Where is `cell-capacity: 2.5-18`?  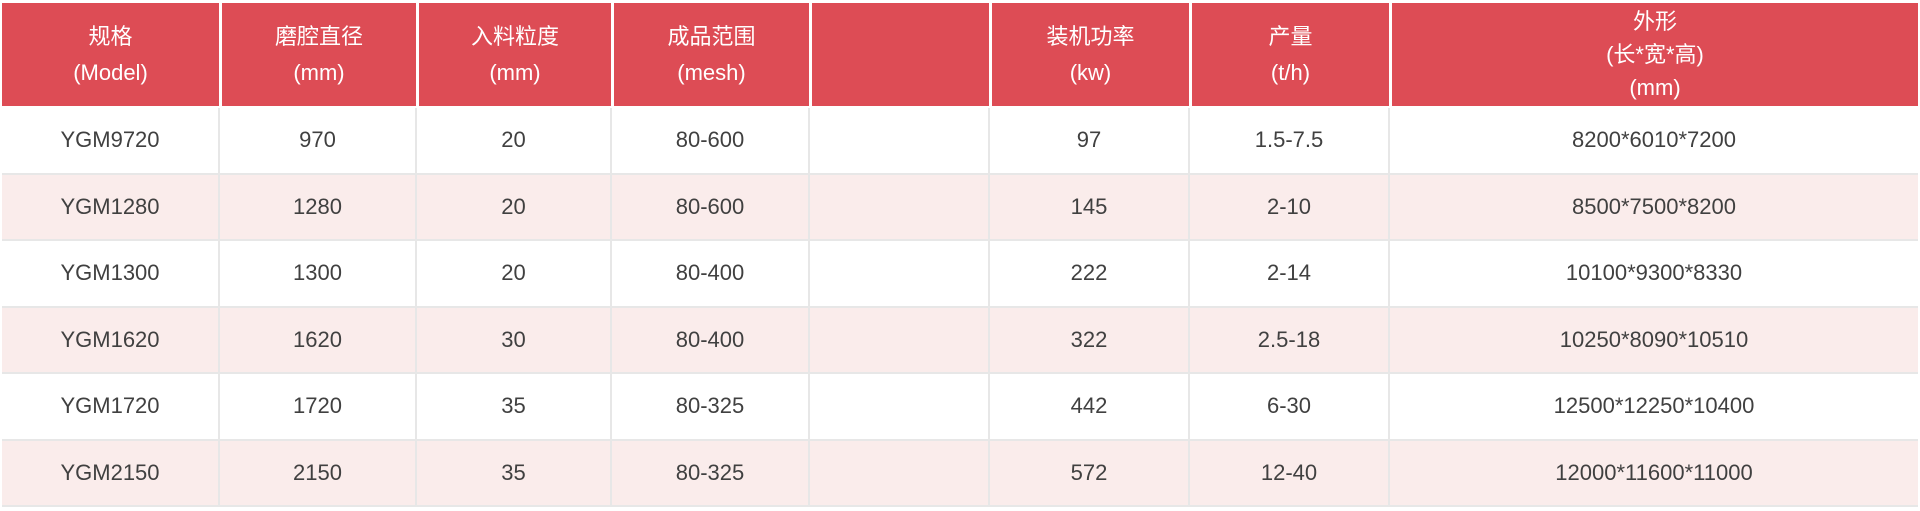 cell-capacity: 2.5-18 is located at coordinates (1290, 339).